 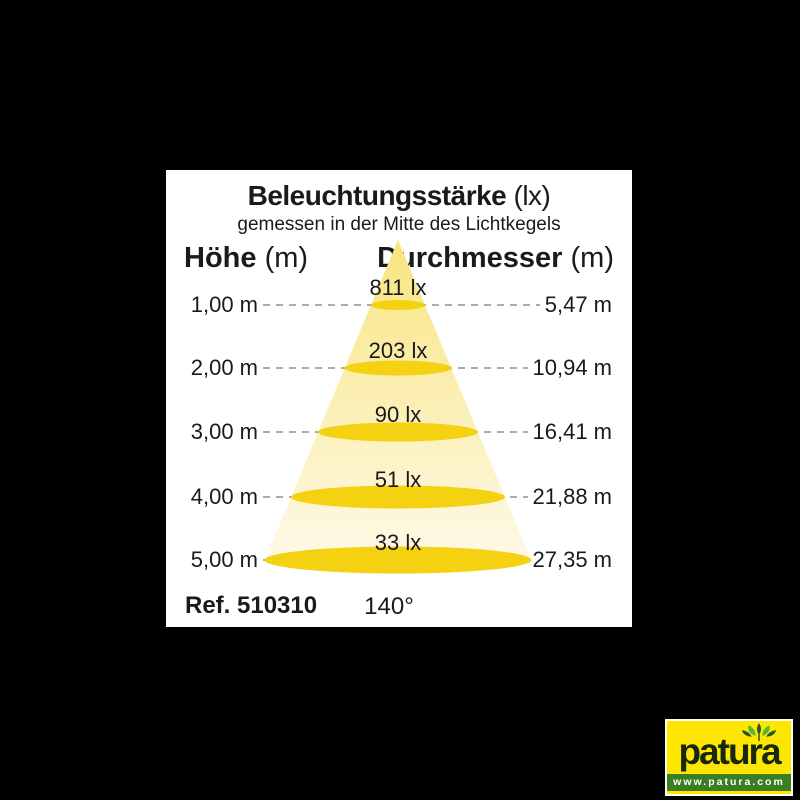 I want to click on brand-url: www.patura.com, so click(x=729, y=782).